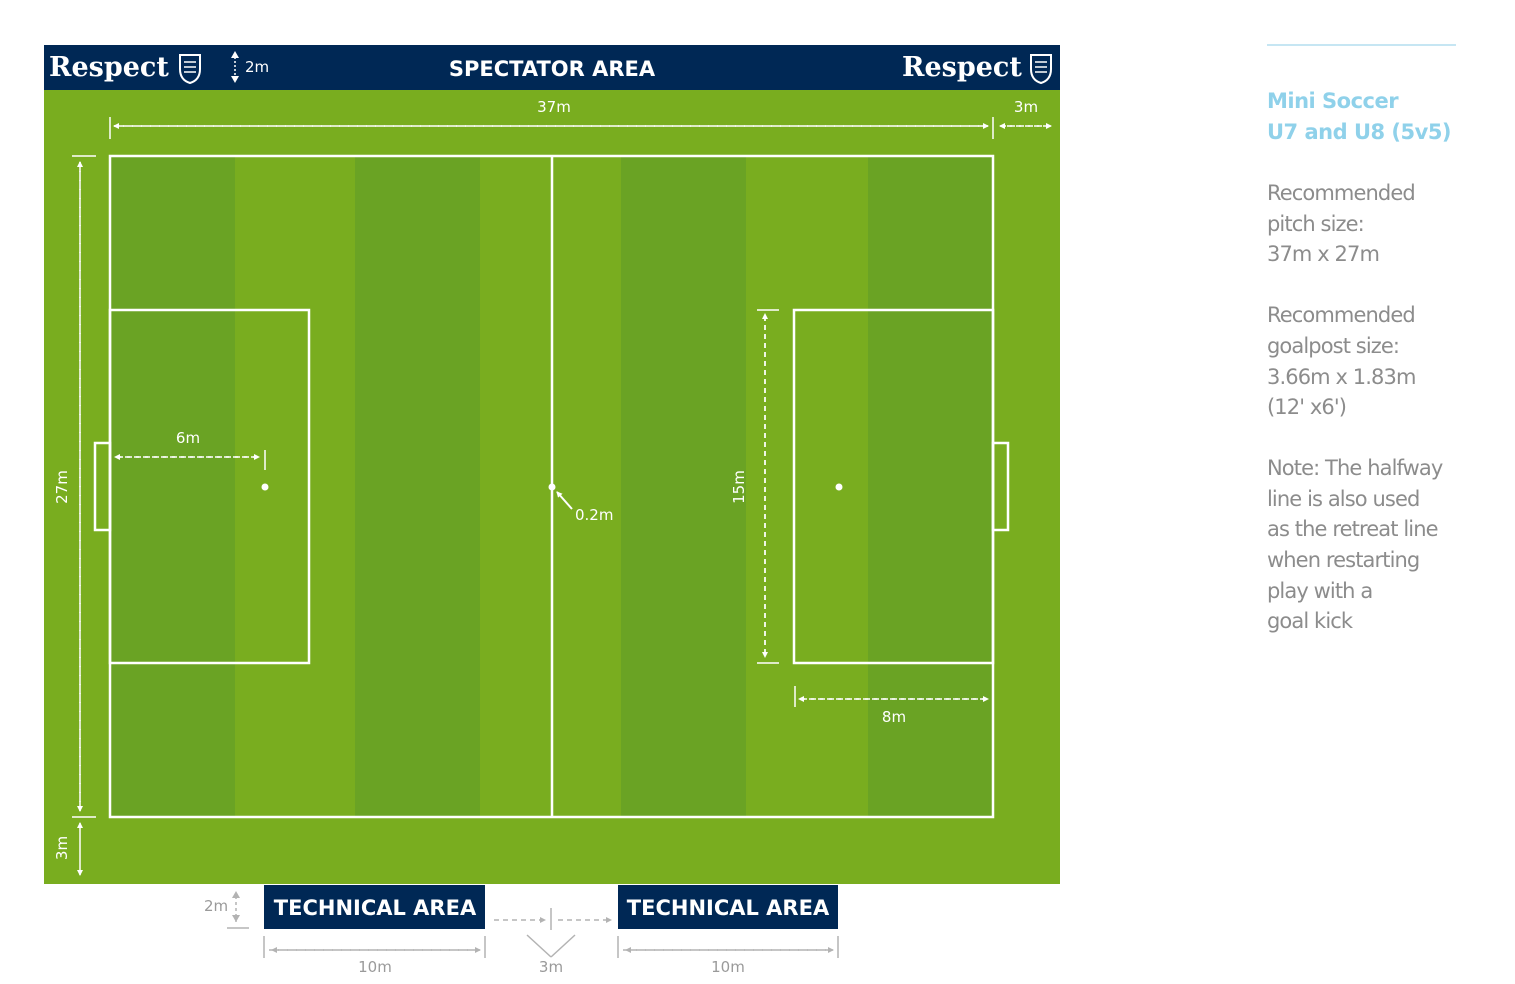  I want to click on area-depth-dimension, so click(891, 696).